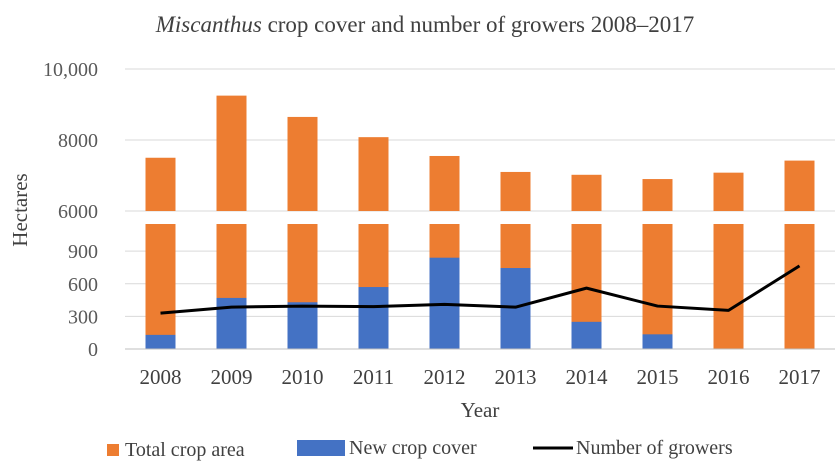 This screenshot has height=464, width=835. What do you see at coordinates (658, 377) in the screenshot?
I see `x-tick-label: 2015` at bounding box center [658, 377].